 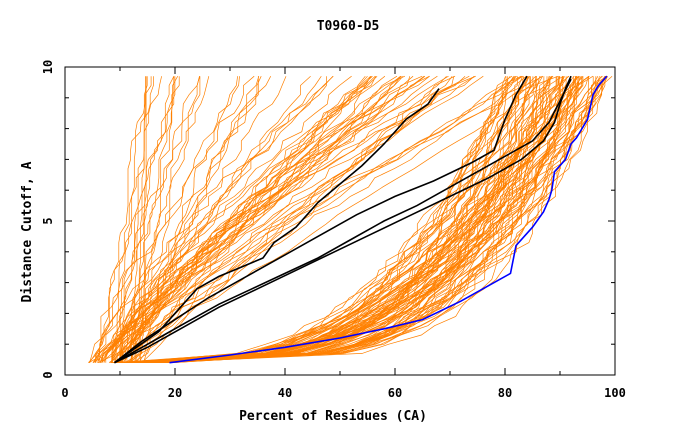 What do you see at coordinates (48, 374) in the screenshot?
I see `y-tick-label: 0` at bounding box center [48, 374].